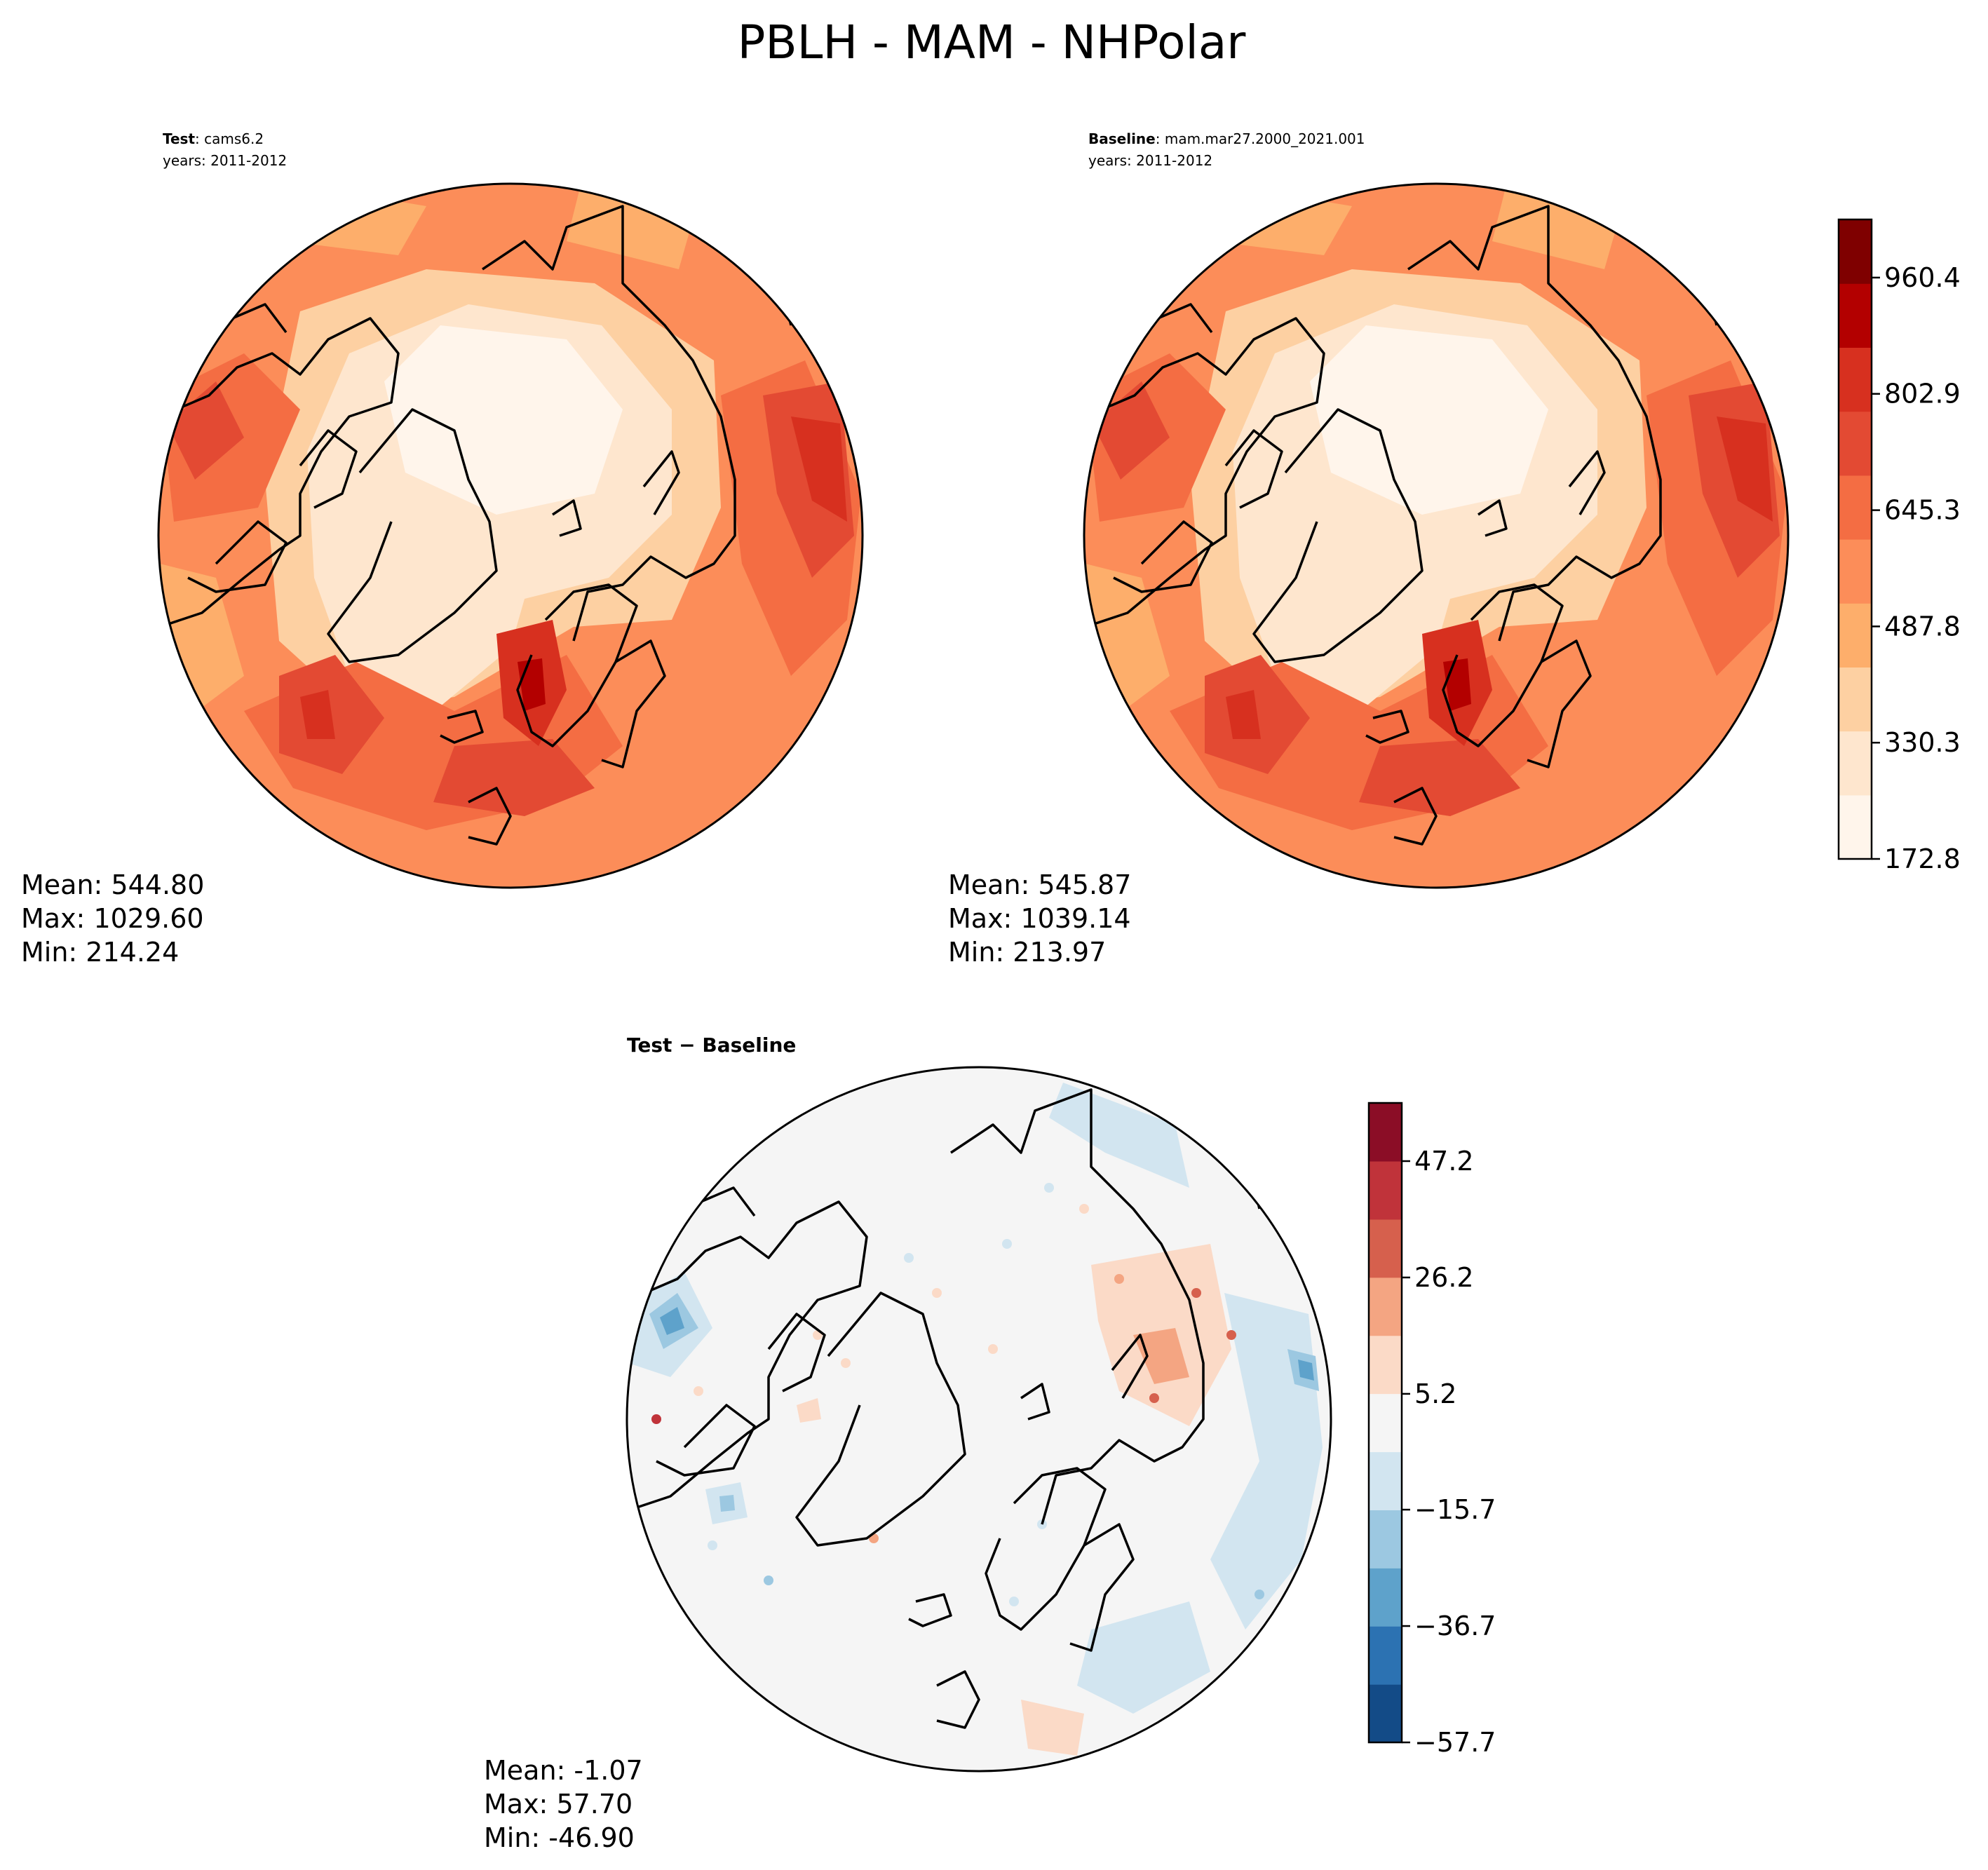  I want to click on colorbar-difference-tick-label: 47.2, so click(1444, 1161).